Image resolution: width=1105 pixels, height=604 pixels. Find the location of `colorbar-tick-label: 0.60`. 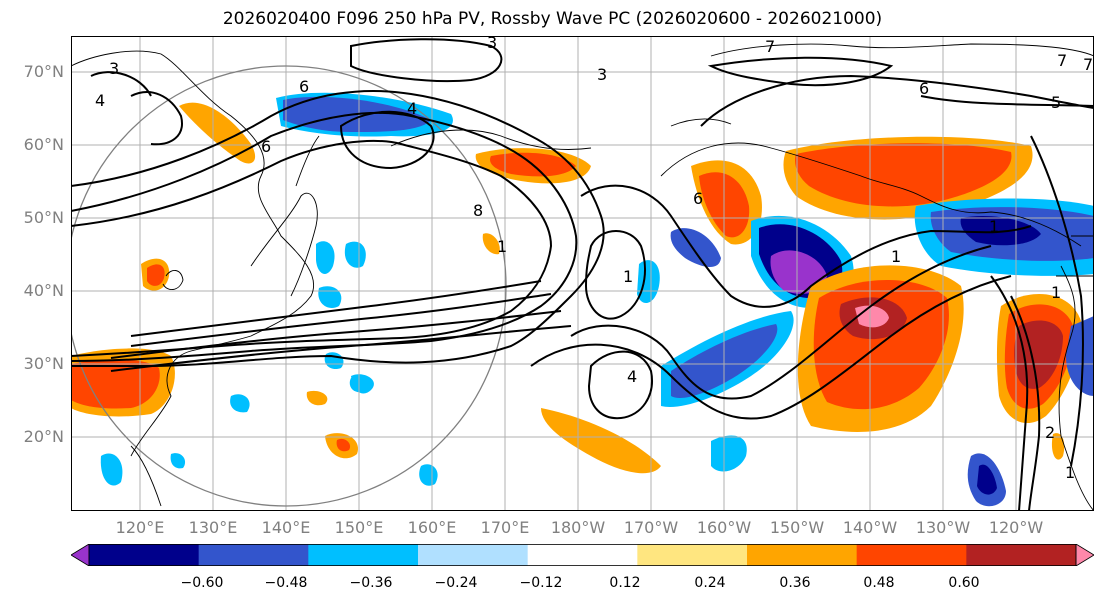

colorbar-tick-label: 0.60 is located at coordinates (964, 583).